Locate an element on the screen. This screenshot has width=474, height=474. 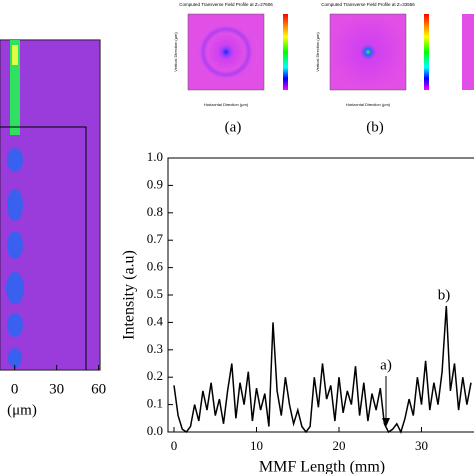
y-axis-label: Intensity (a.u) is located at coordinates (129, 295).